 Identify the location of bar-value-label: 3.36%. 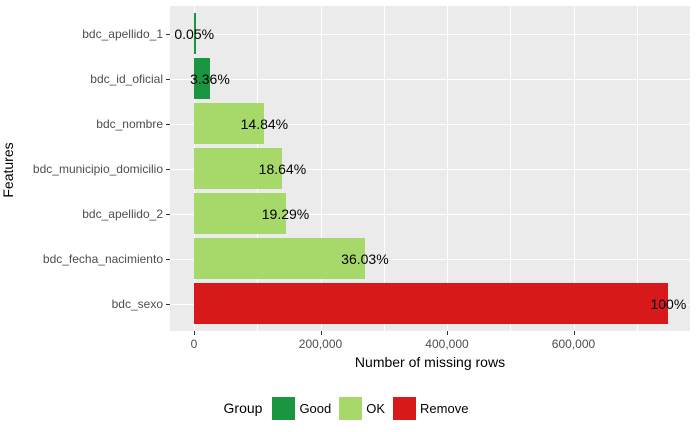
(210, 78).